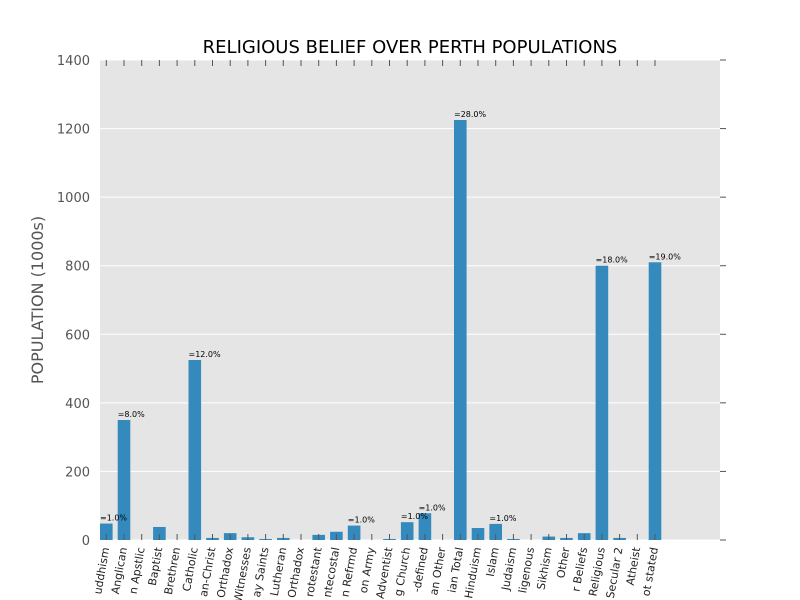 This screenshot has height=600, width=800. Describe the element at coordinates (410, 47) in the screenshot. I see `chart-title: RELIGIOUS BELIEF OVER PERTH POPULATIONS` at that location.